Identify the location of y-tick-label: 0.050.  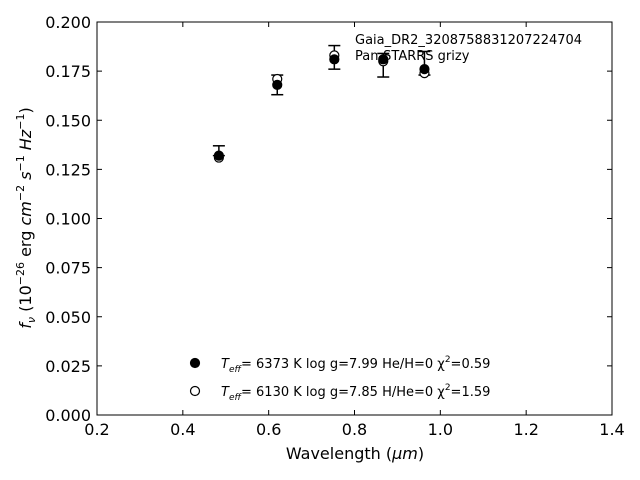
(68, 317).